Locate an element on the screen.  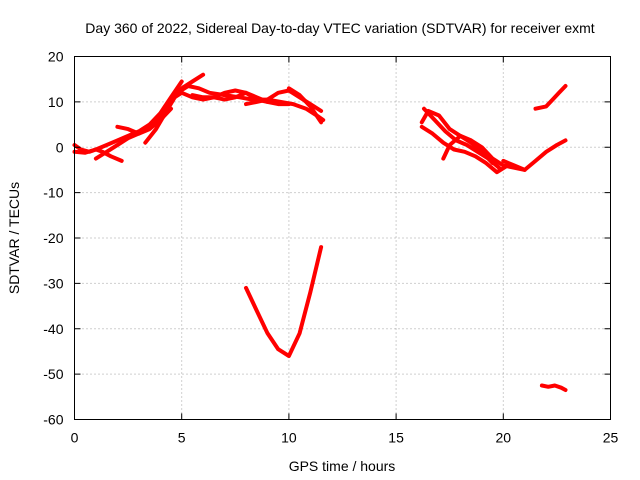
y-tick-label: -10 is located at coordinates (53, 193).